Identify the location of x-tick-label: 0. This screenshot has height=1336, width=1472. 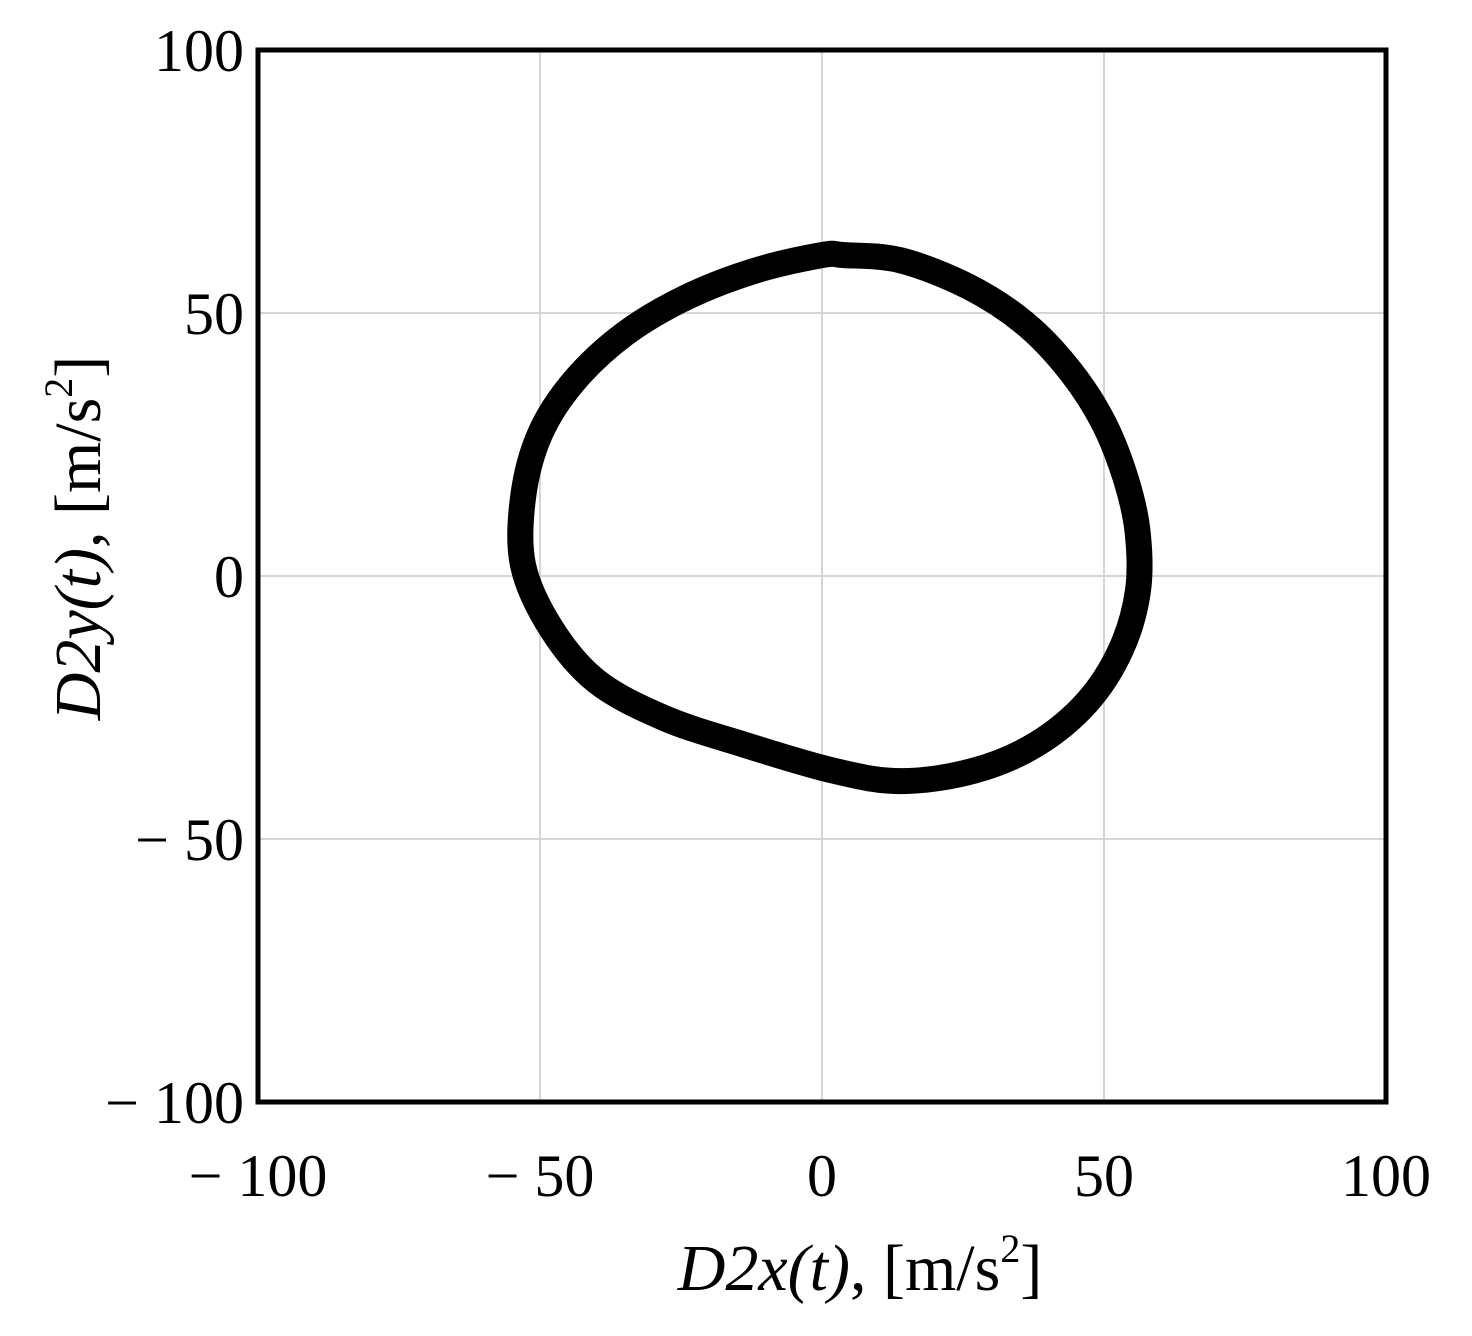
(822, 1176).